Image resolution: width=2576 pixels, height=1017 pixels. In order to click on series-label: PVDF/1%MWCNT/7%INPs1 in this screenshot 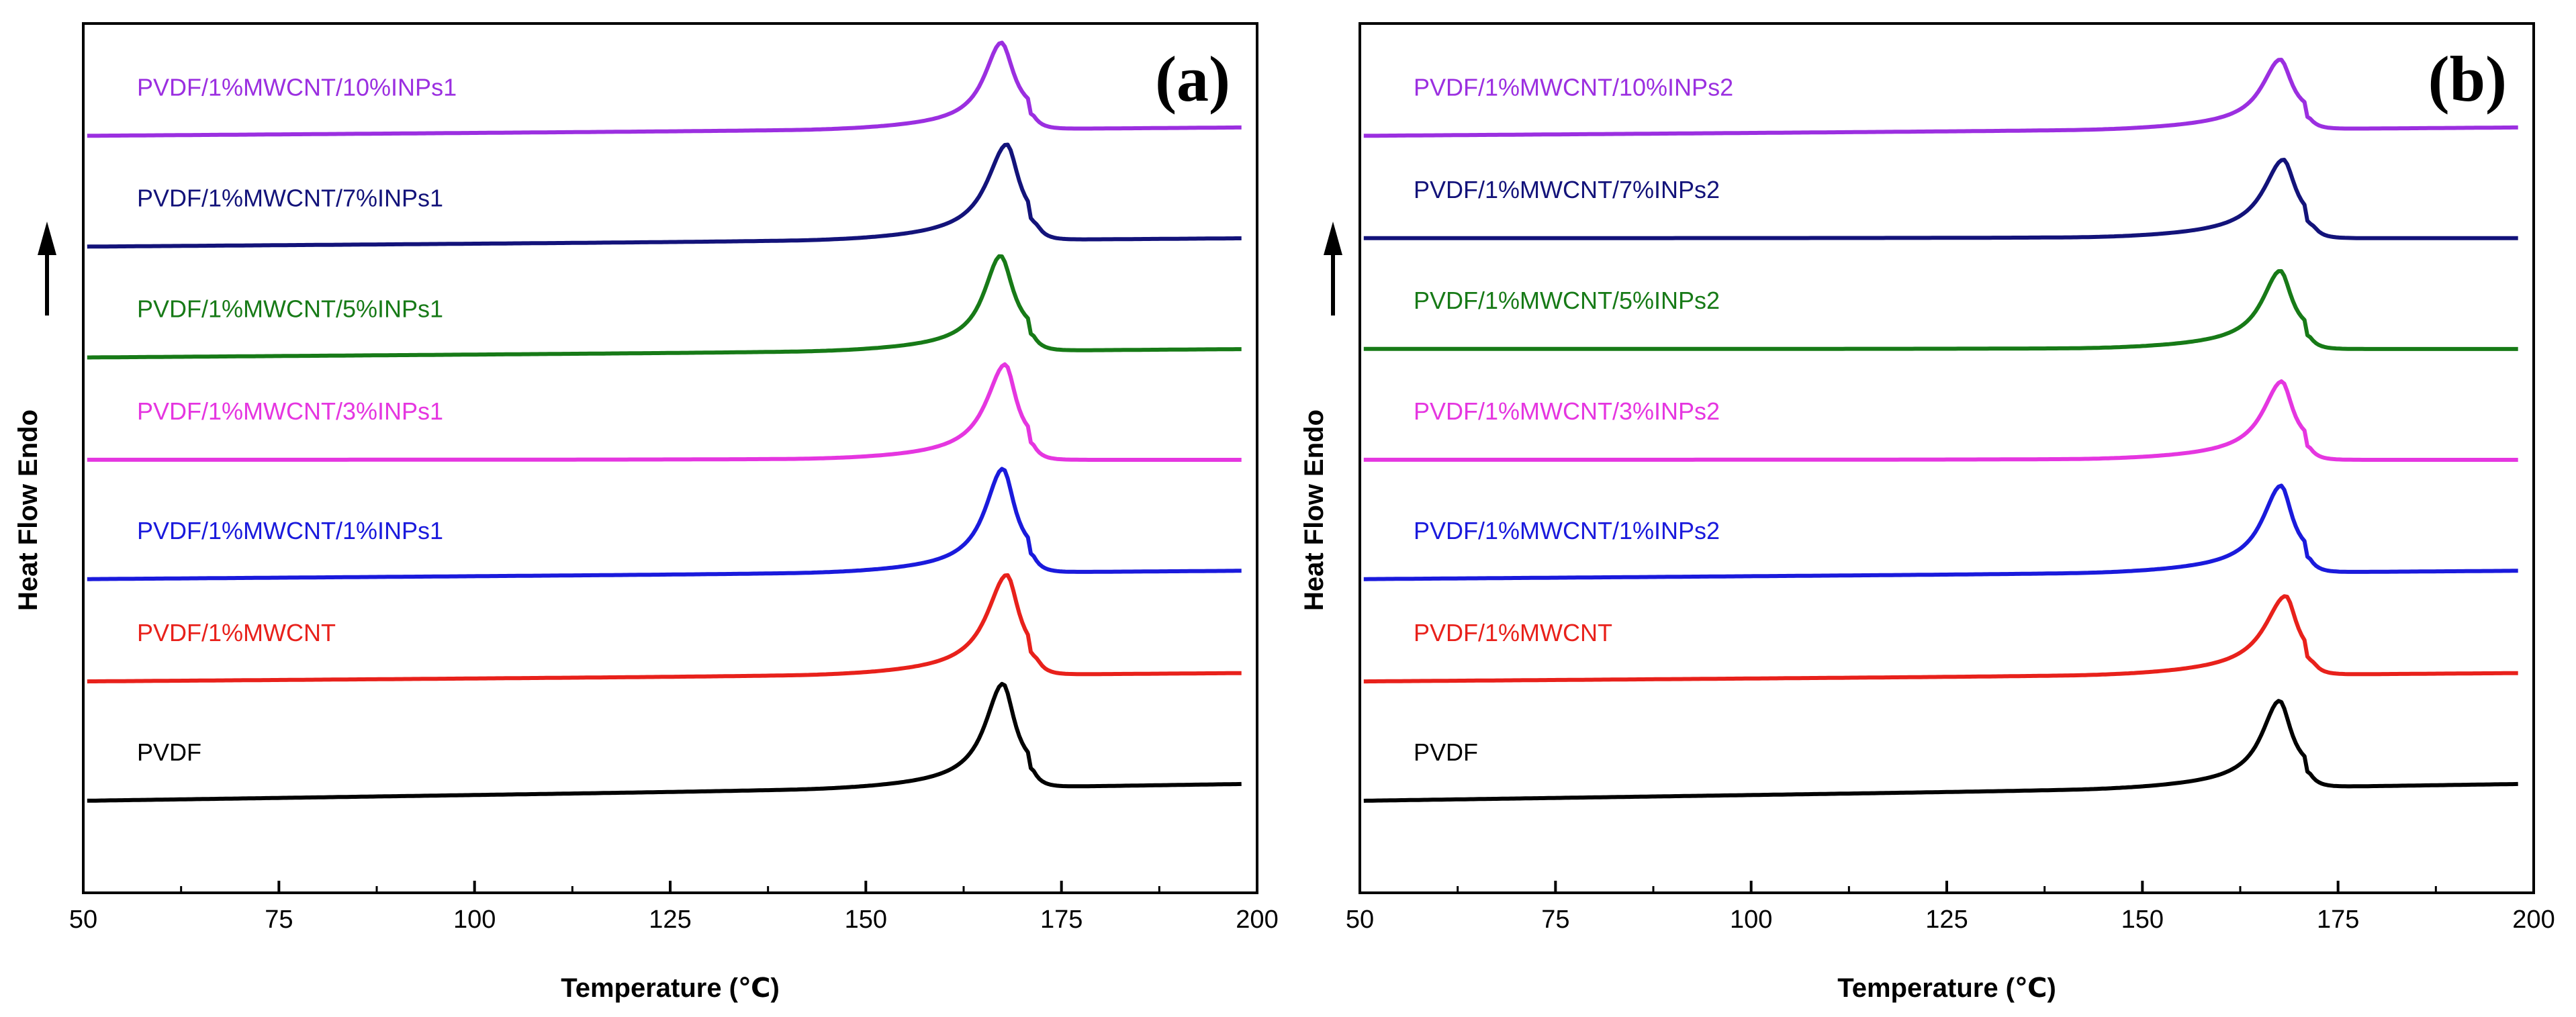, I will do `click(290, 199)`.